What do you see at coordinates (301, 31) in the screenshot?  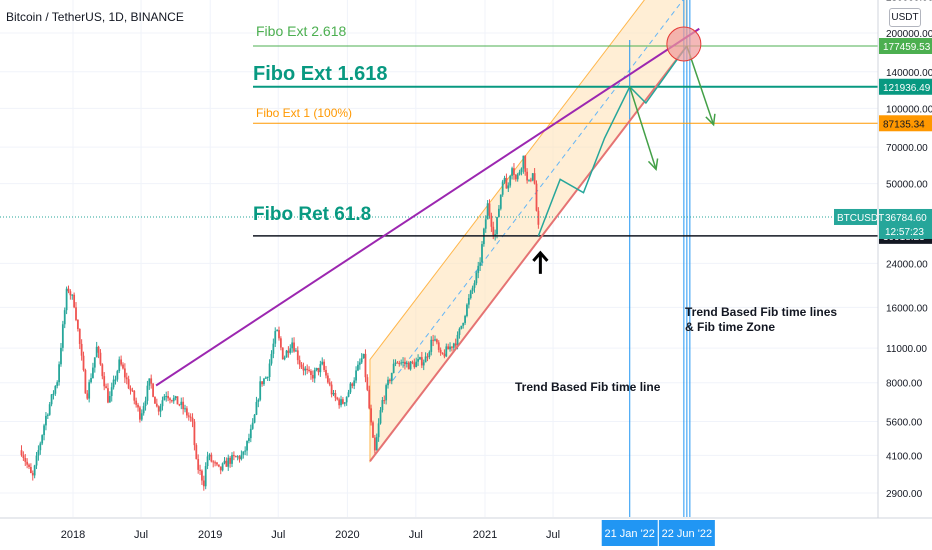 I see `fib-label-ext-2618: Fibo Ext 2.618` at bounding box center [301, 31].